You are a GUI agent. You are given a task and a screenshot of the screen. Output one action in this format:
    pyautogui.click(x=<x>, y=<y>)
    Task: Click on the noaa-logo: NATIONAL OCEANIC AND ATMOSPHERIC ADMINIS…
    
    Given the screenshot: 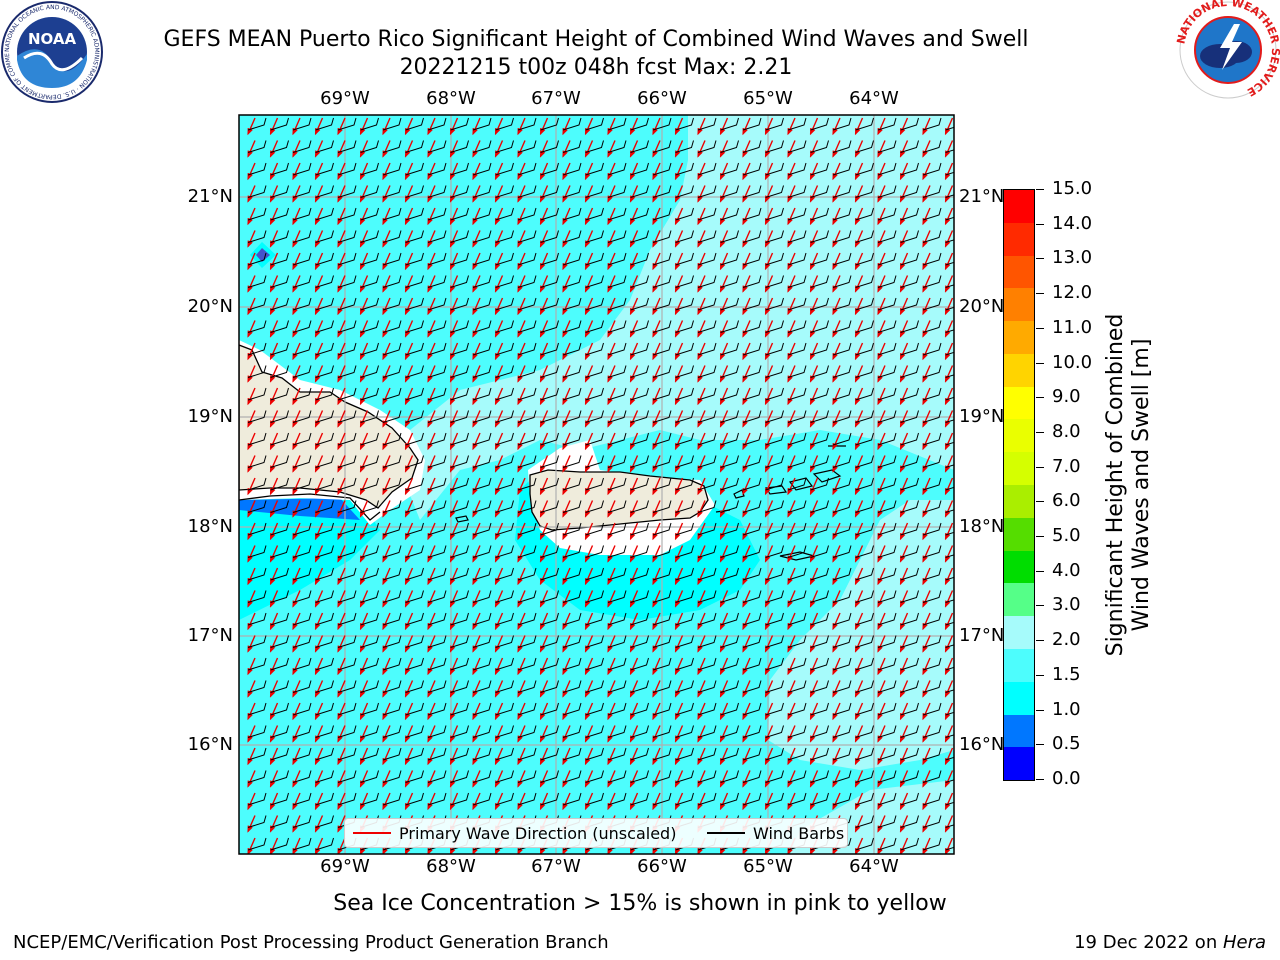 What is the action you would take?
    pyautogui.click(x=51, y=51)
    